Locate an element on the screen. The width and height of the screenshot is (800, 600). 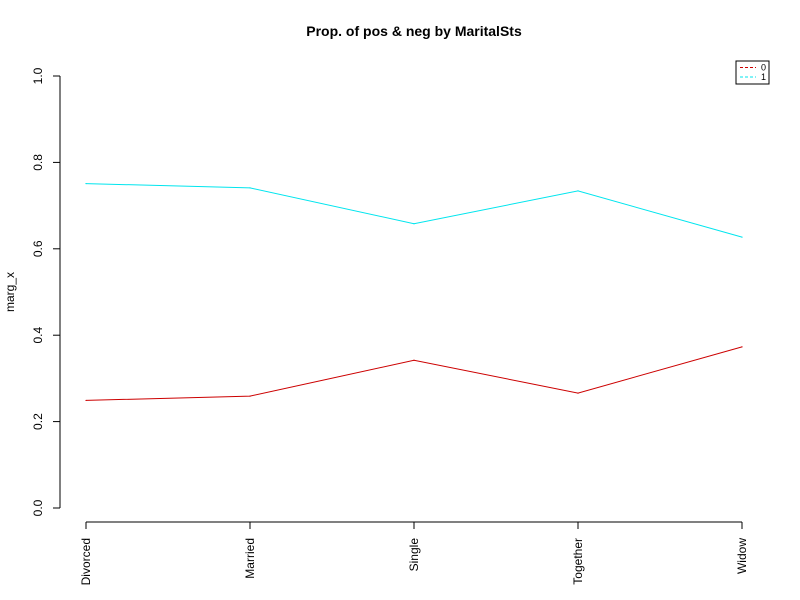
legend-label-1: 1 is located at coordinates (763, 77).